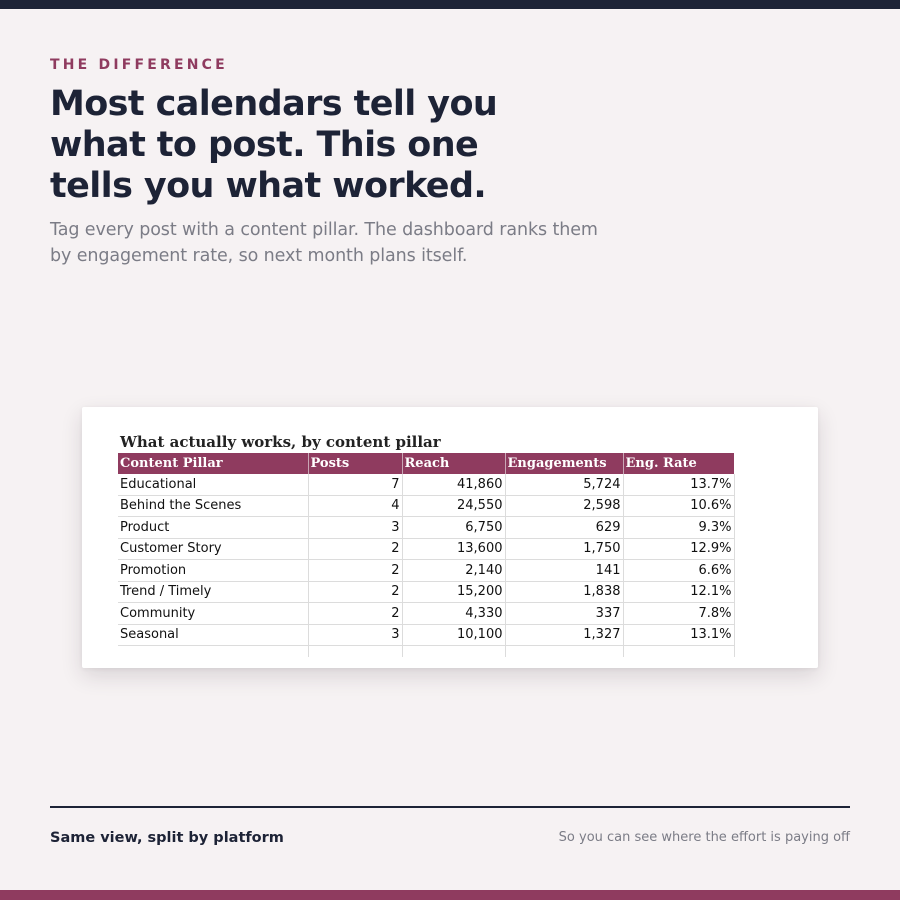 This screenshot has height=900, width=900. What do you see at coordinates (213, 485) in the screenshot?
I see `cell-pillar: Educational` at bounding box center [213, 485].